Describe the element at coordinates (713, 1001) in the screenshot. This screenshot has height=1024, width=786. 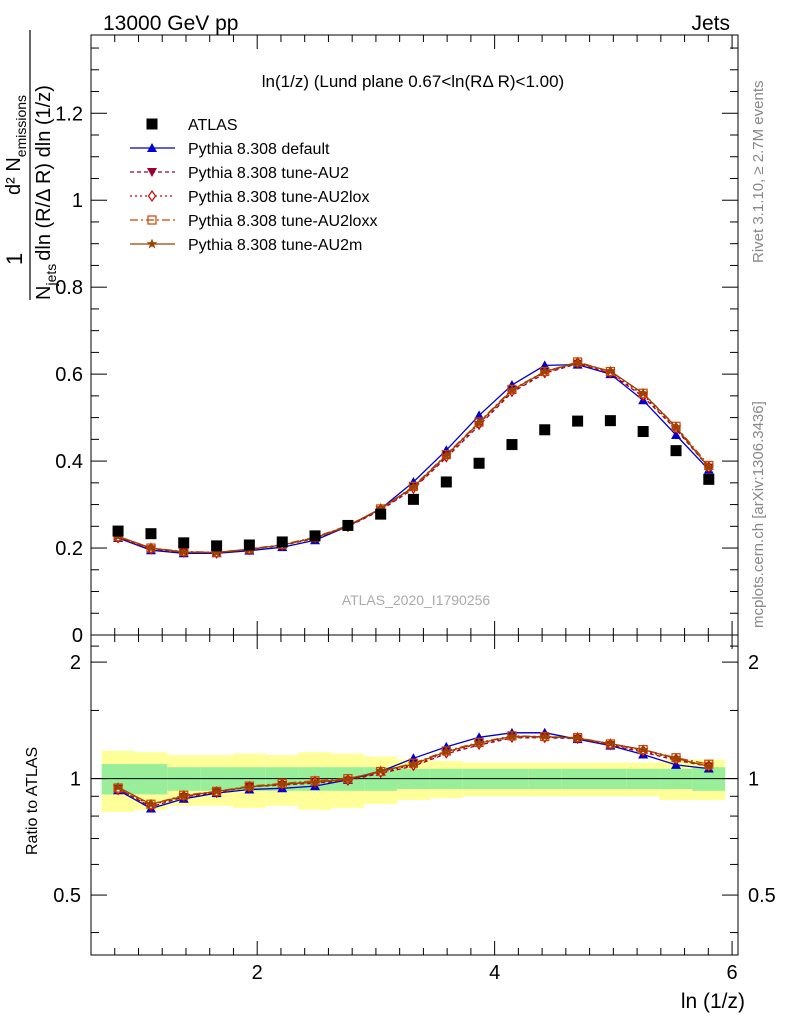
I see `x-axis-label: ln (1/z)` at that location.